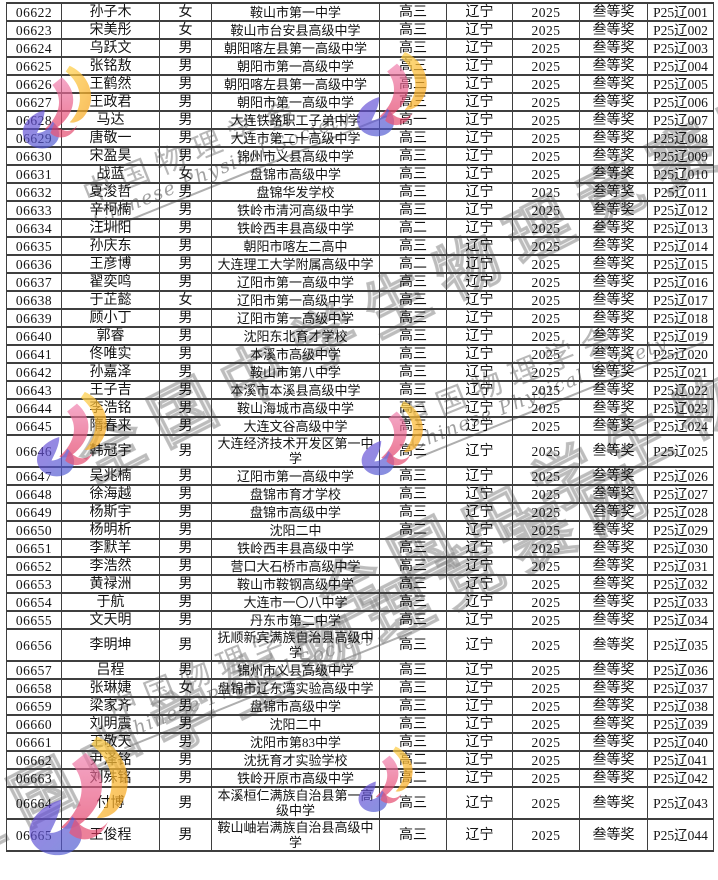  What do you see at coordinates (680, 494) in the screenshot?
I see `certificate-number-cell: P25辽027` at bounding box center [680, 494].